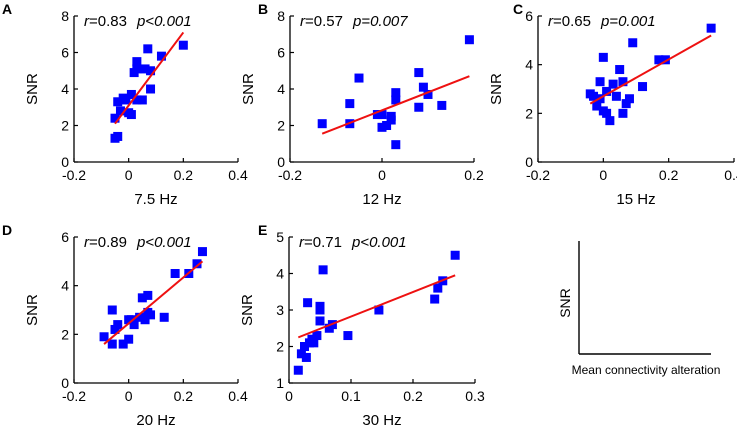 The image size is (737, 434). Describe the element at coordinates (108, 242) in the screenshot. I see `stat-r-value: =0.89` at that location.